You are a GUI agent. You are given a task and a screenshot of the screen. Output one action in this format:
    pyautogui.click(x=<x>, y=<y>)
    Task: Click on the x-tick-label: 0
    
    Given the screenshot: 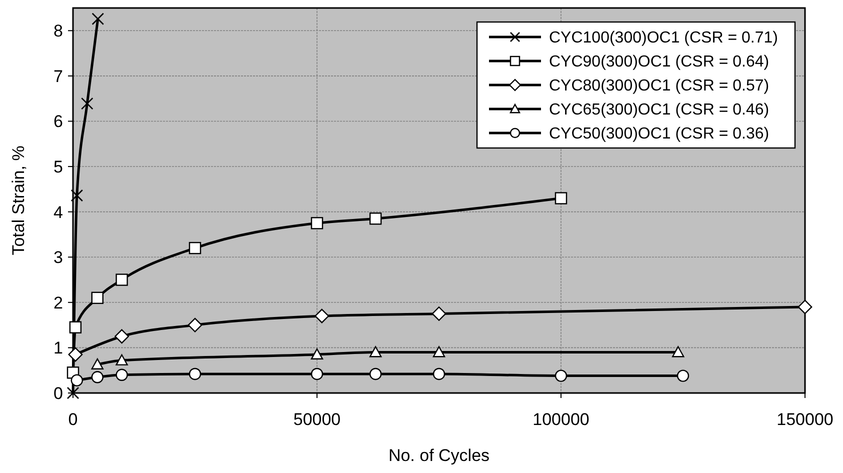 What is the action you would take?
    pyautogui.click(x=73, y=419)
    